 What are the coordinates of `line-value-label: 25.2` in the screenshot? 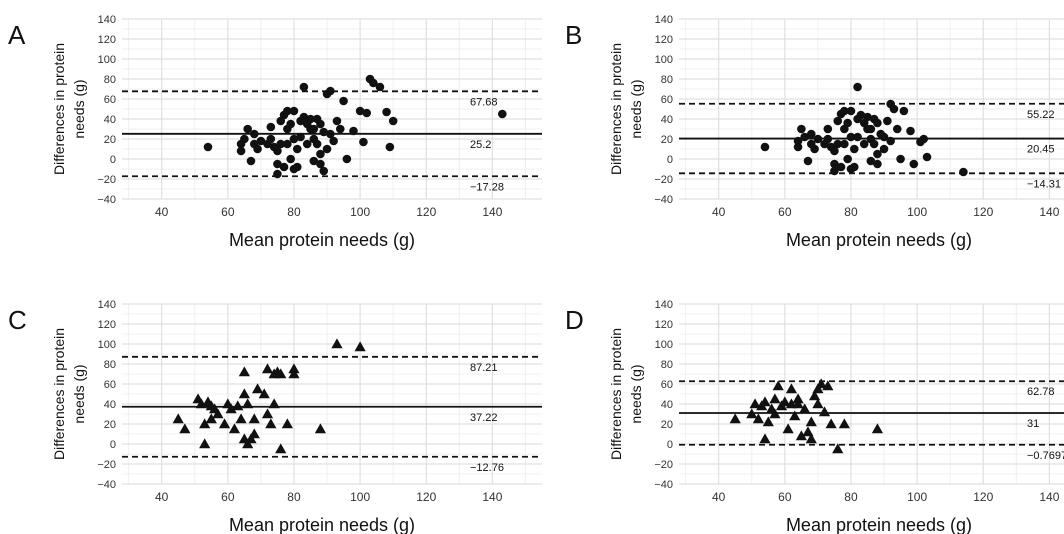 It's located at (480, 145).